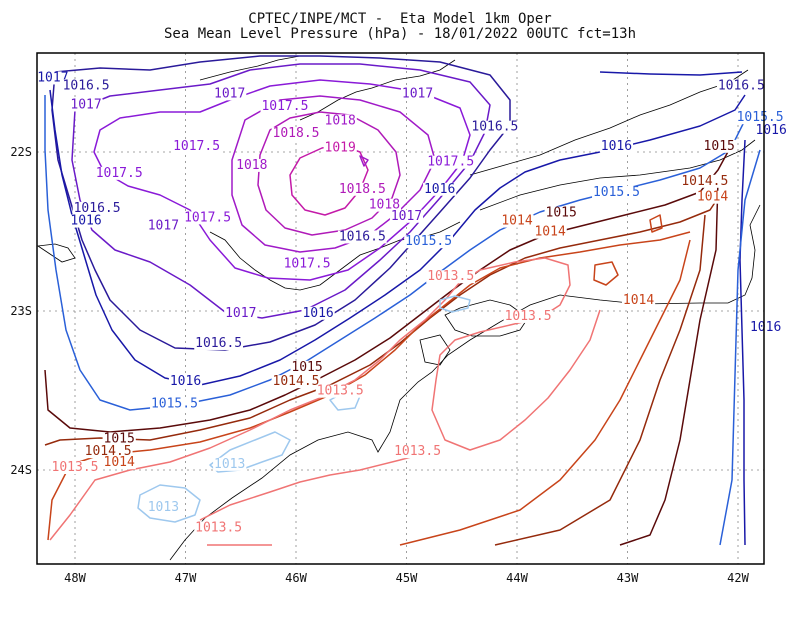  What do you see at coordinates (296, 578) in the screenshot?
I see `x-tick-label: 46W` at bounding box center [296, 578].